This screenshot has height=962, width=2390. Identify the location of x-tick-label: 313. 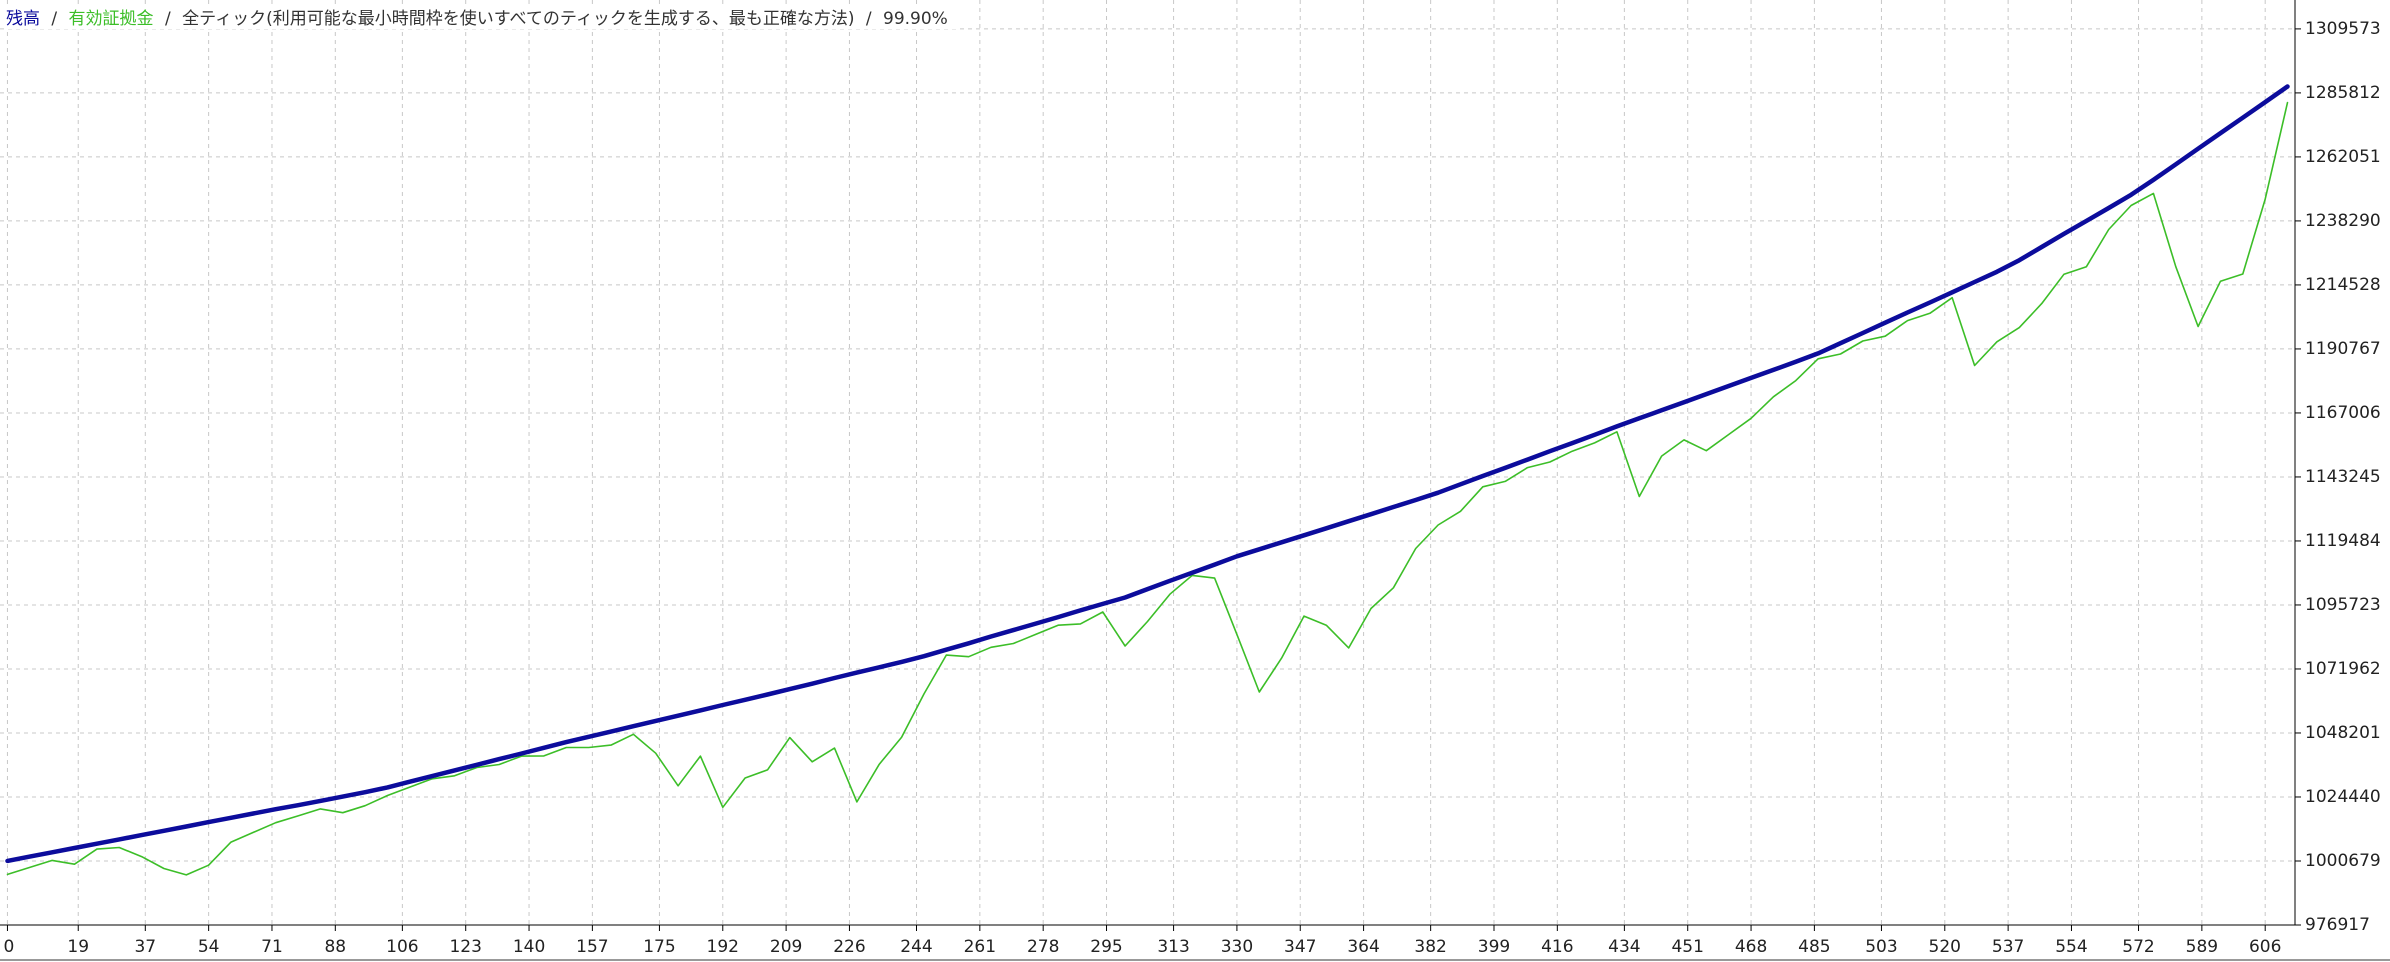
(1173, 947).